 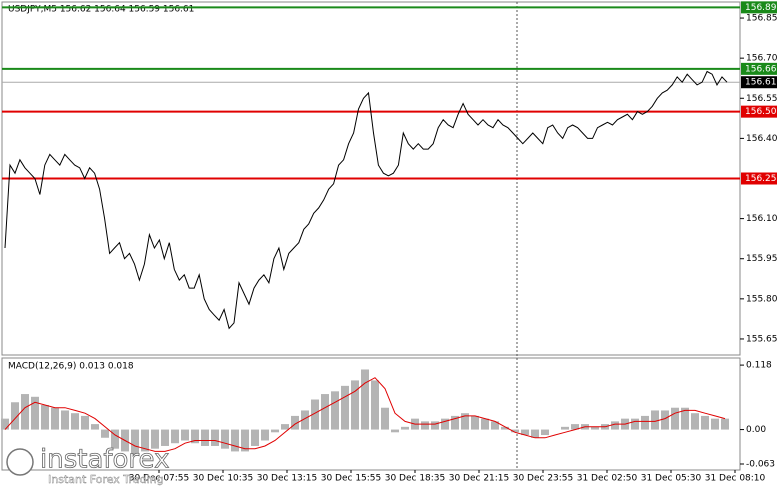 I want to click on y-tick-label: 0.00, so click(x=756, y=430).